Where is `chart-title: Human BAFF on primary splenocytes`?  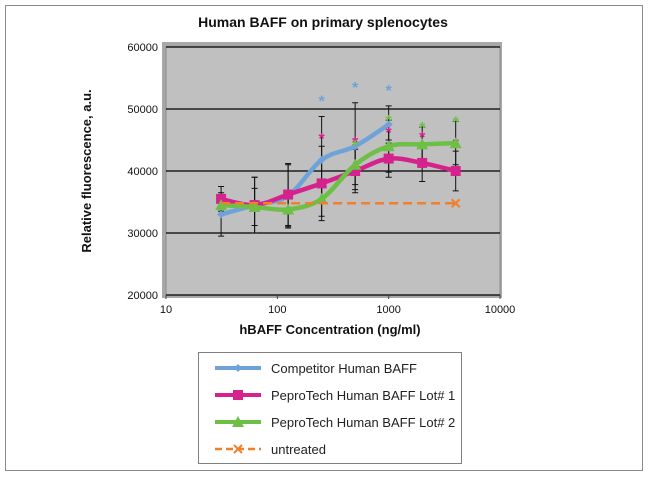
chart-title: Human BAFF on primary splenocytes is located at coordinates (323, 22).